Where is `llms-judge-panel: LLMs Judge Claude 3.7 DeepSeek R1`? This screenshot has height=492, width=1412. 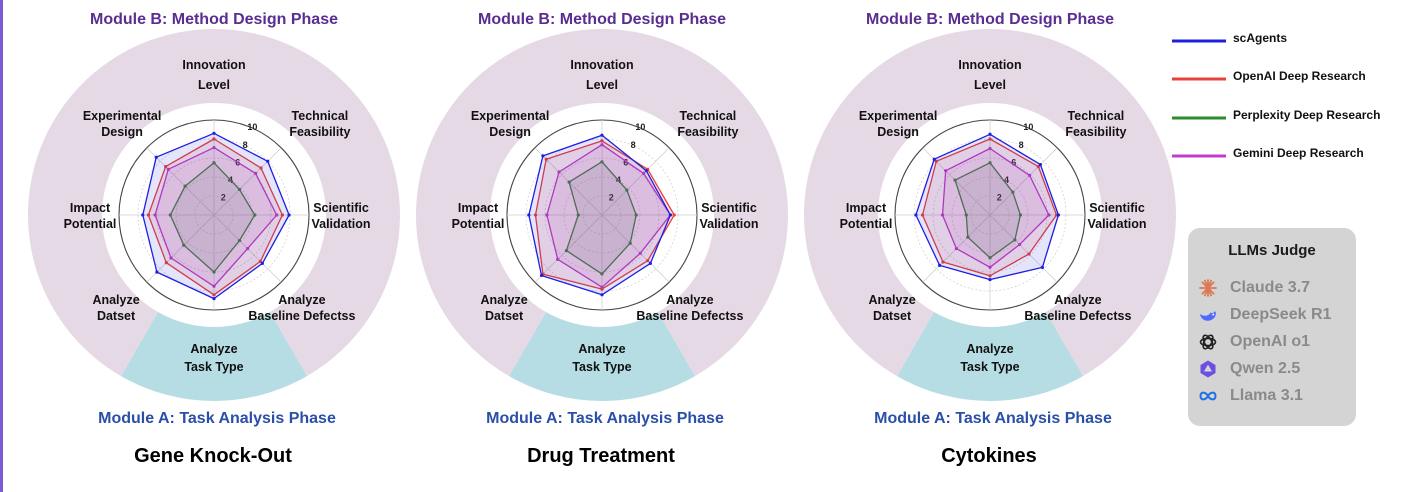 llms-judge-panel: LLMs Judge Claude 3.7 DeepSeek R1 is located at coordinates (1272, 327).